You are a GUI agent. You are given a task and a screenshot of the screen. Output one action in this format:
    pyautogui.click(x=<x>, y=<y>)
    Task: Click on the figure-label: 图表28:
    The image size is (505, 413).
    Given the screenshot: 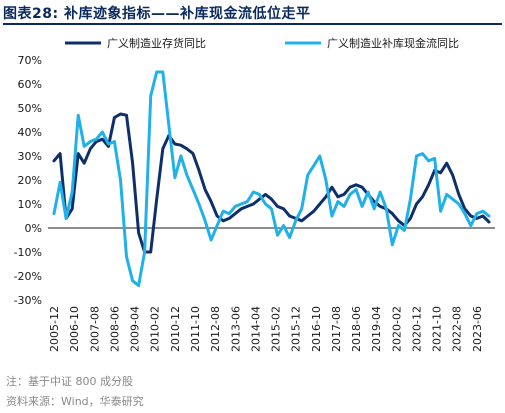 What is the action you would take?
    pyautogui.click(x=31, y=14)
    